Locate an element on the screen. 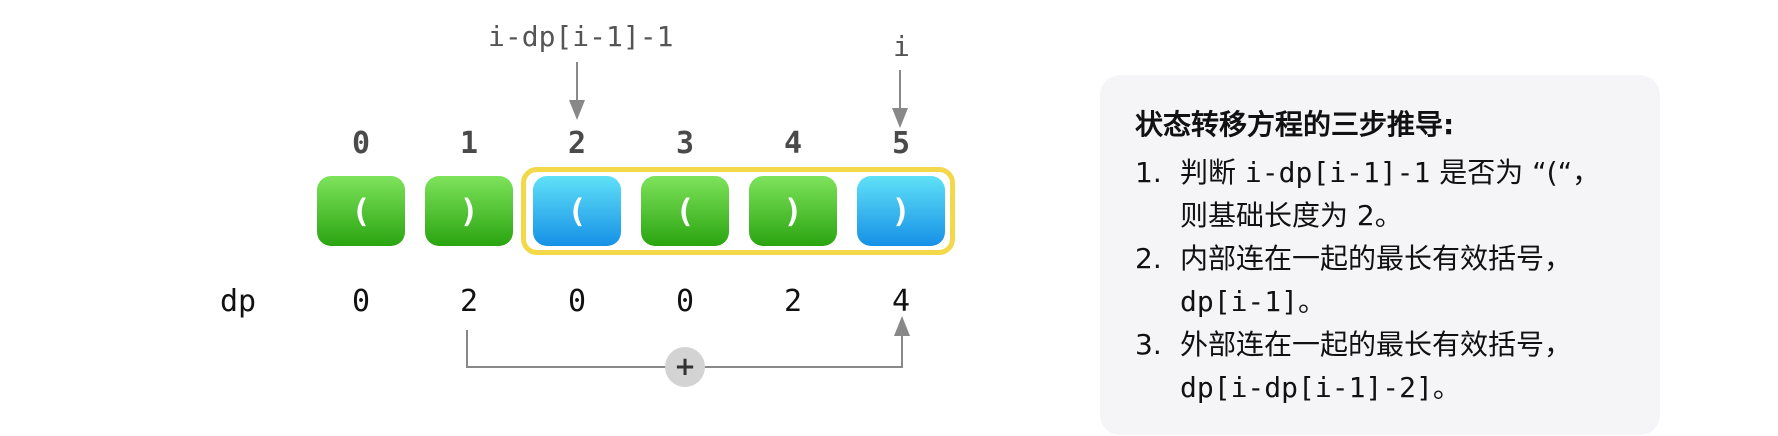 The width and height of the screenshot is (1778, 436). step-text: 内部连在一起的最长有效括号， dp[i-1]。 is located at coordinates (1410, 280).